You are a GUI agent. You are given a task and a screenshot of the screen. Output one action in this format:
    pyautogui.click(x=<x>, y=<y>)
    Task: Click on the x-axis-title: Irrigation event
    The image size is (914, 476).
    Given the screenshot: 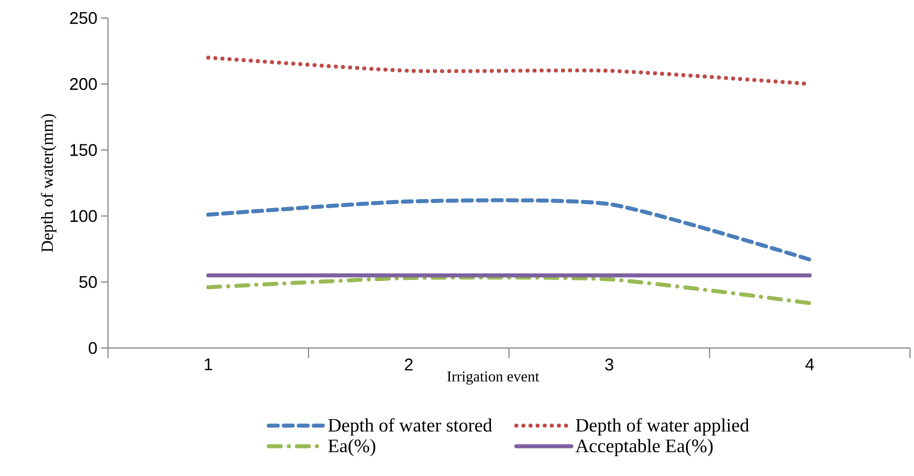 What is the action you would take?
    pyautogui.click(x=493, y=378)
    